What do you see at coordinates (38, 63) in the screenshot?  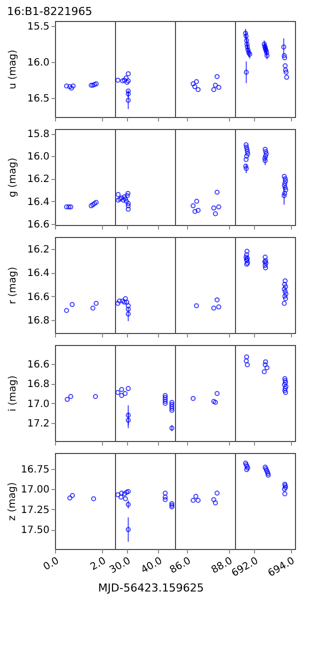 I see `y-tick-label: 16.0` at bounding box center [38, 63].